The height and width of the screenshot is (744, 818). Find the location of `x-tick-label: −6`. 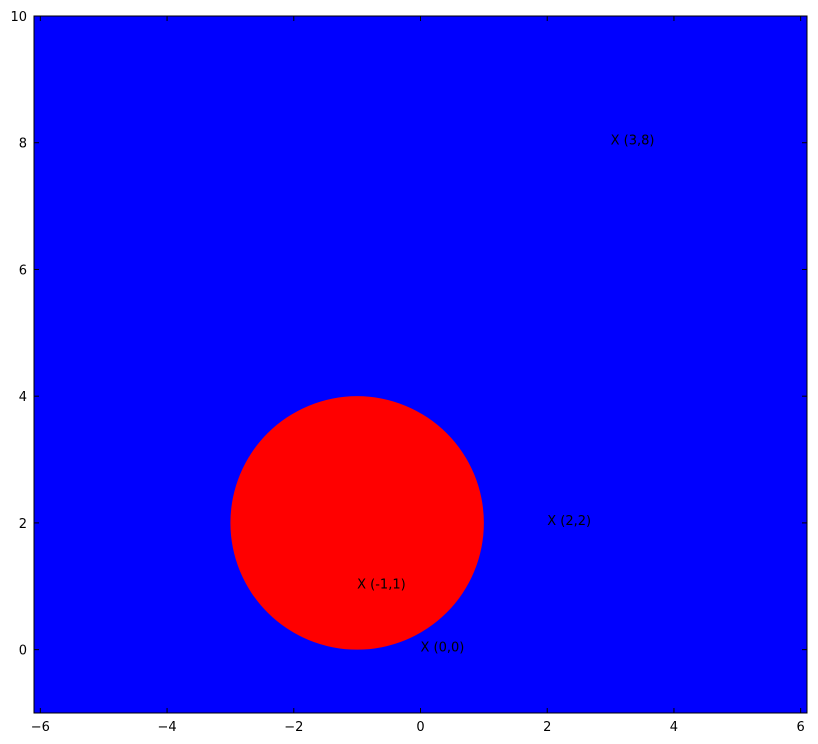

x-tick-label: −6 is located at coordinates (40, 727).